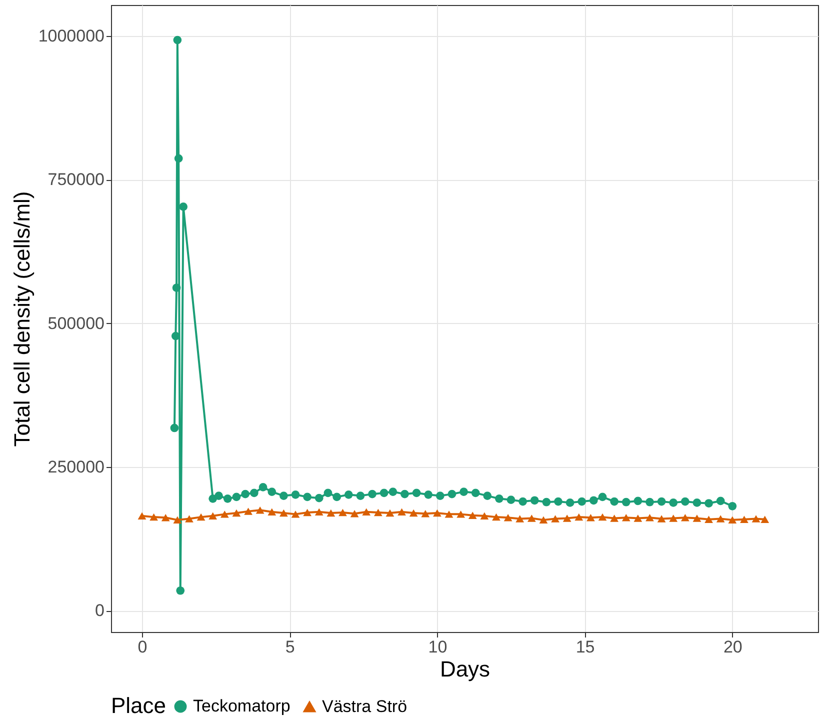 The image size is (823, 727). Describe the element at coordinates (143, 647) in the screenshot. I see `x-tick-label: 0` at that location.